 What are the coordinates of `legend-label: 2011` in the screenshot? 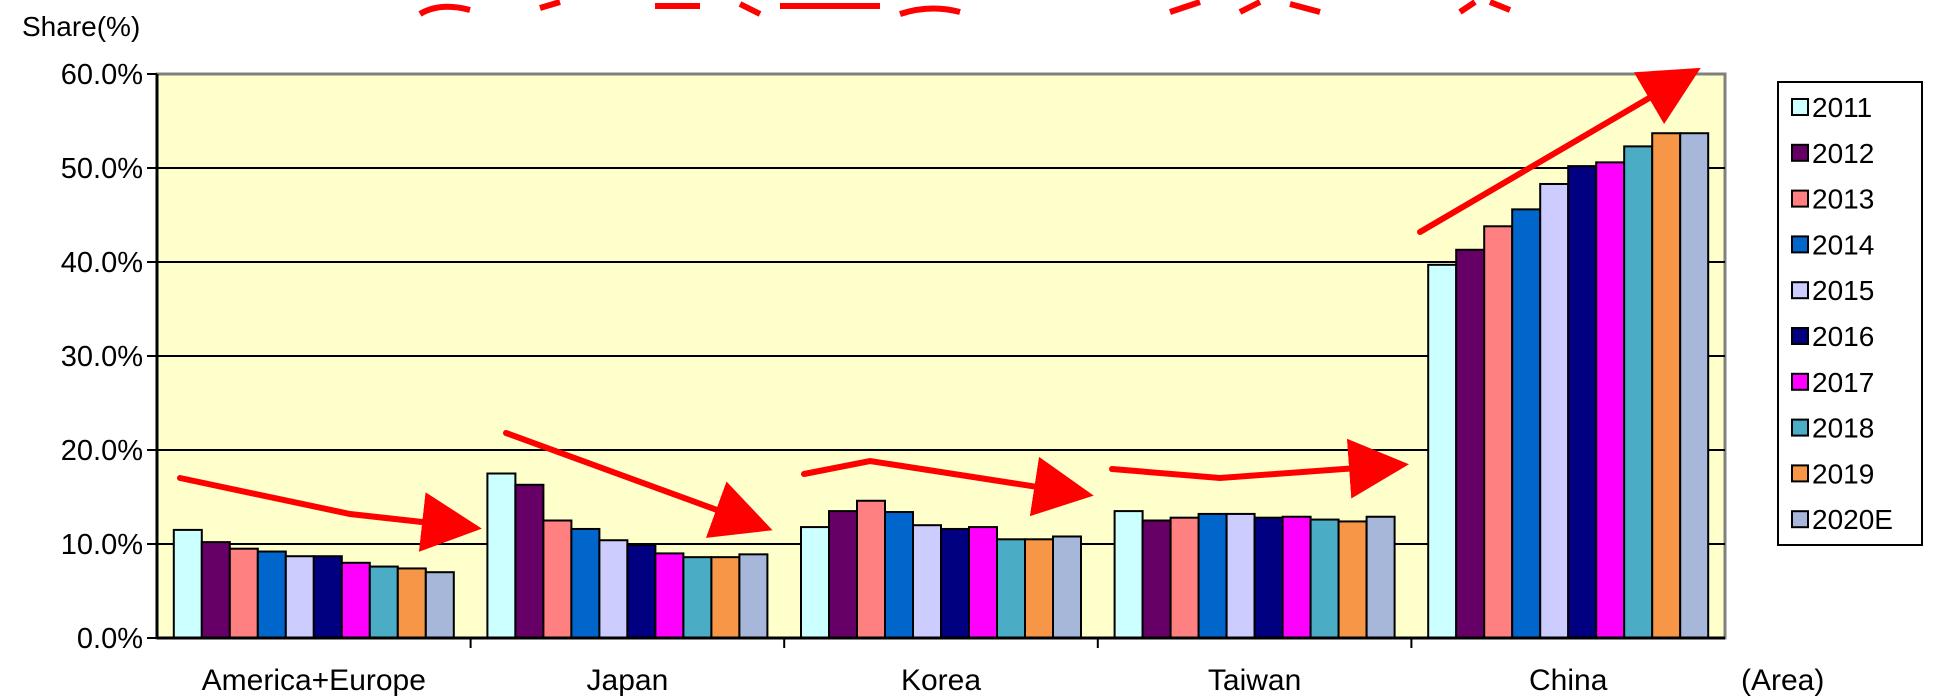 It's located at (1842, 107).